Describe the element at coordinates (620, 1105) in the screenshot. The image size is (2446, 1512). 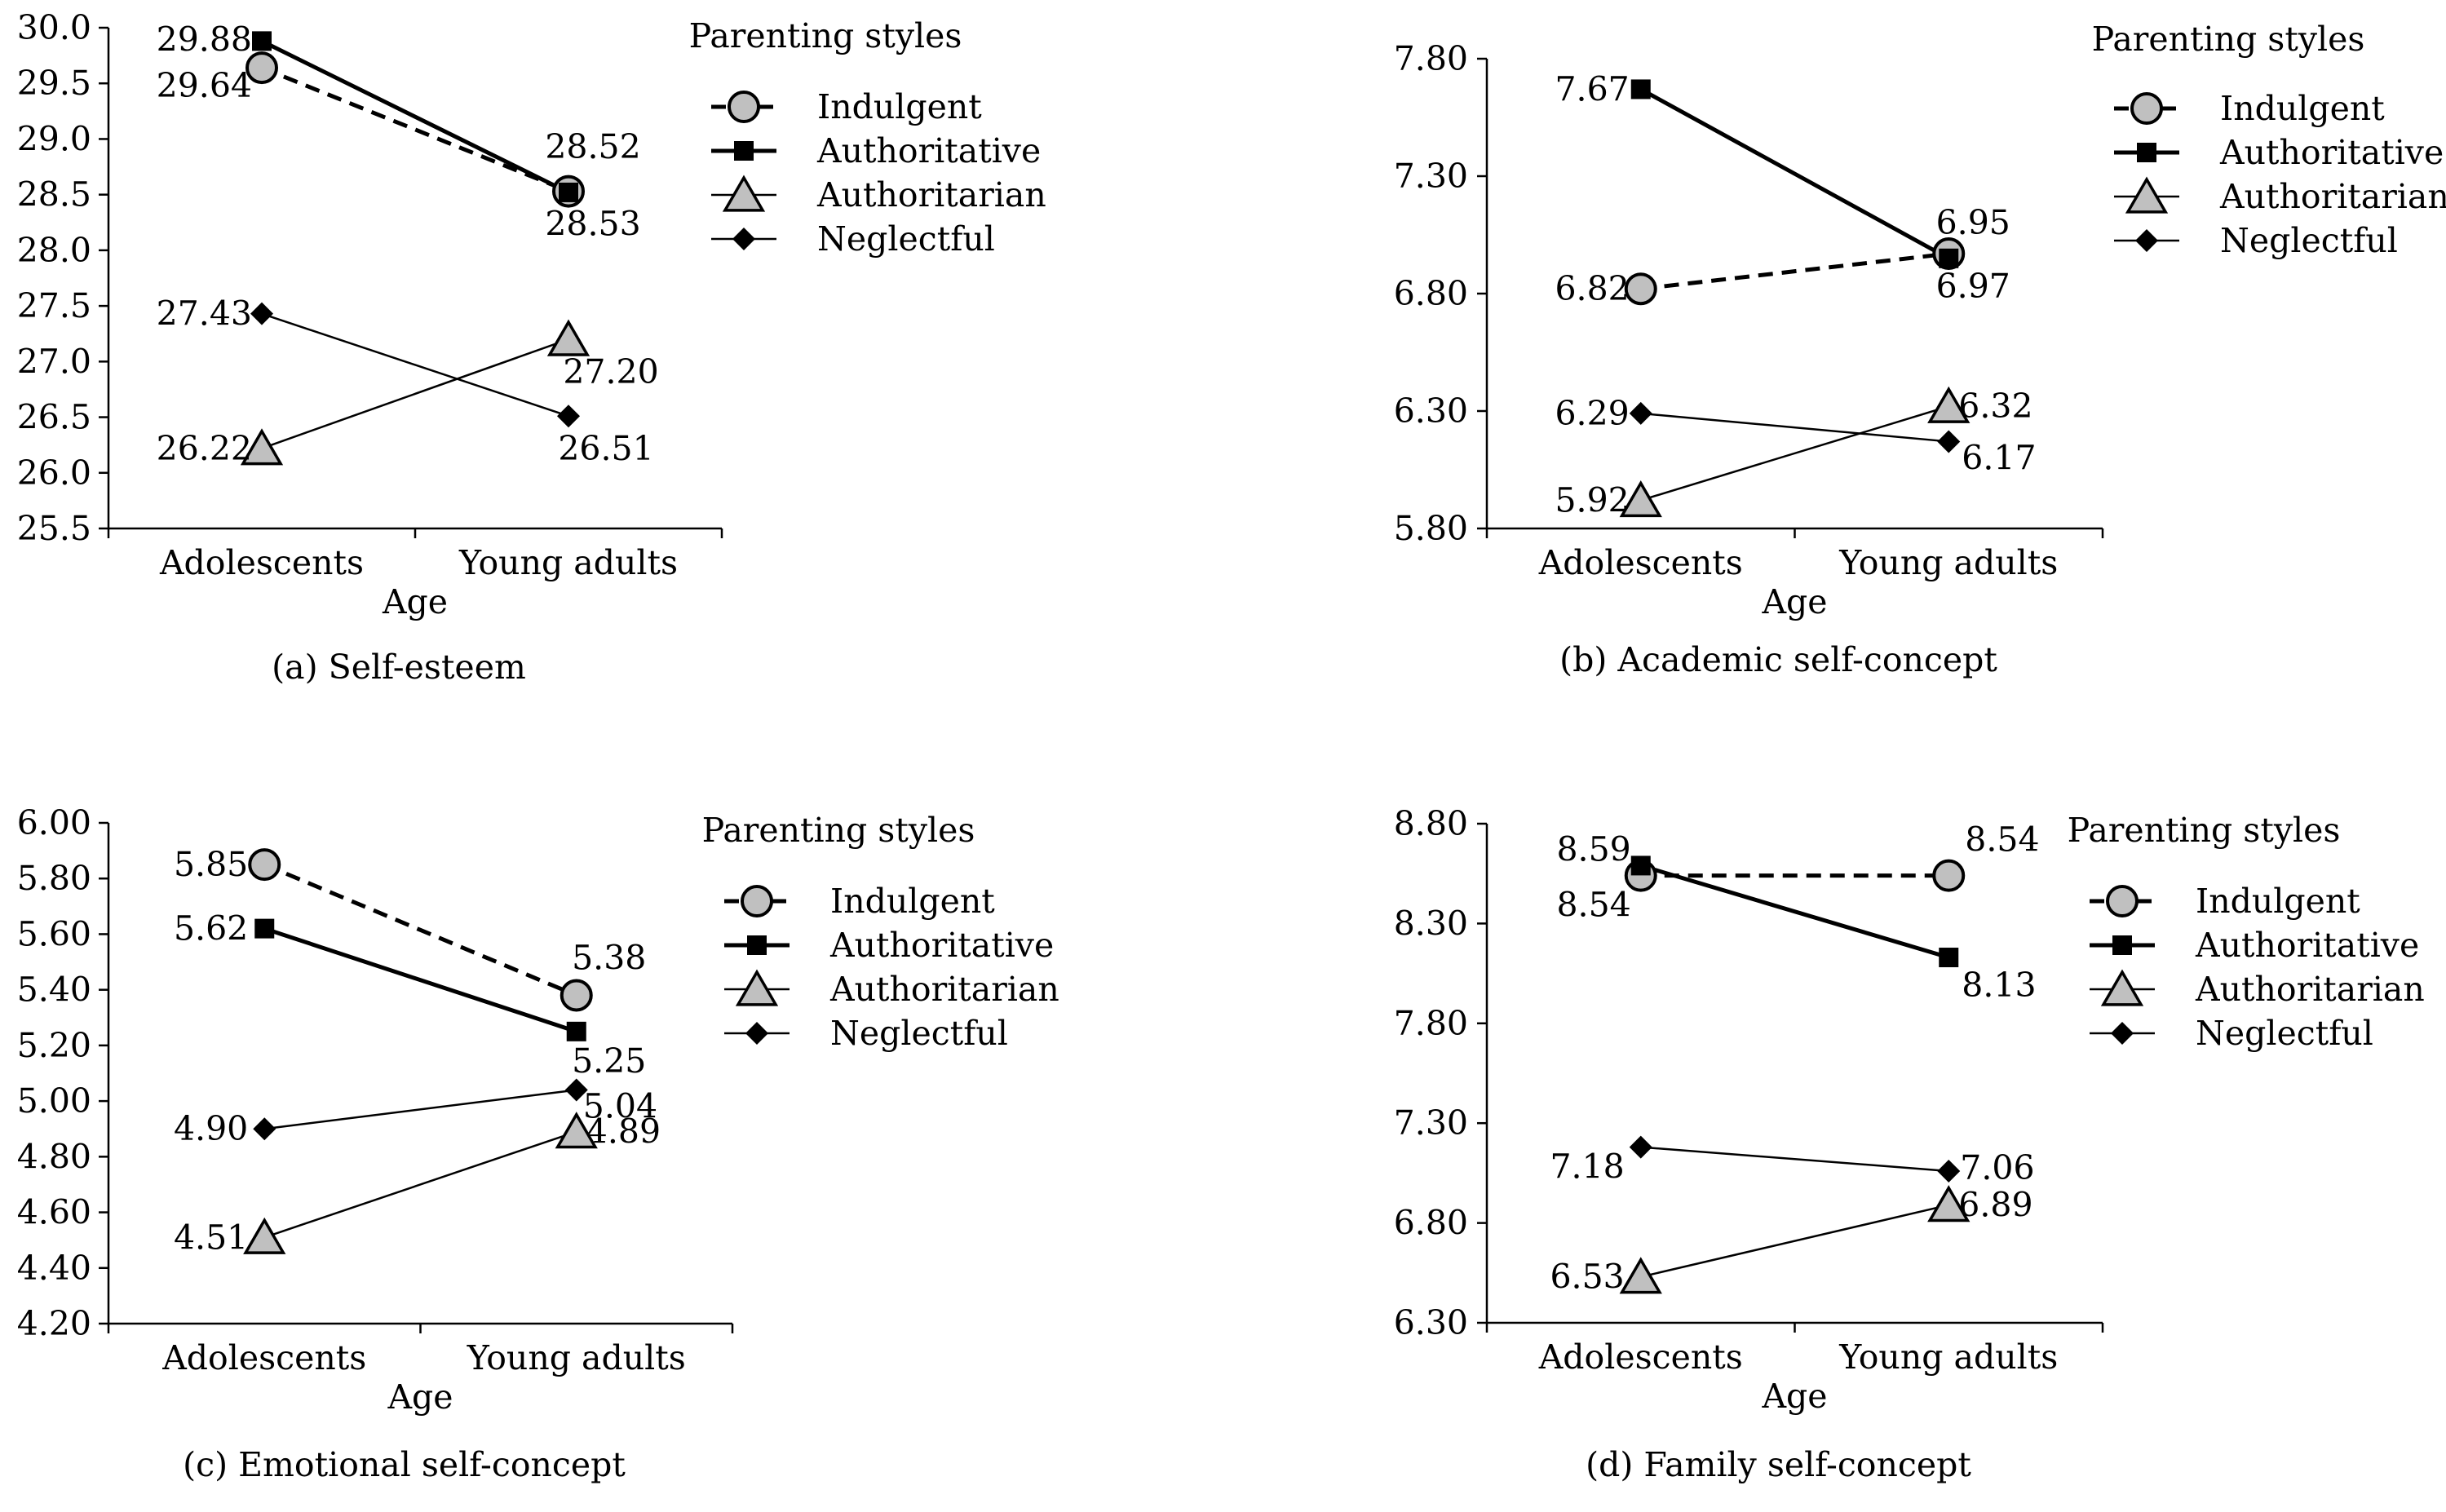
I see `data-label-neglectful: 5.04` at that location.